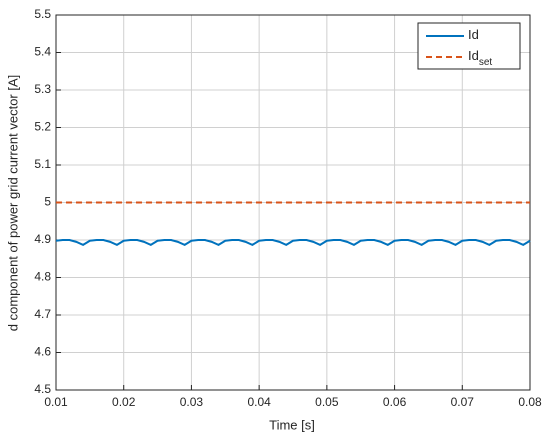 This screenshot has width=550, height=440. What do you see at coordinates (56, 402) in the screenshot?
I see `x-tick-label: 0.01` at bounding box center [56, 402].